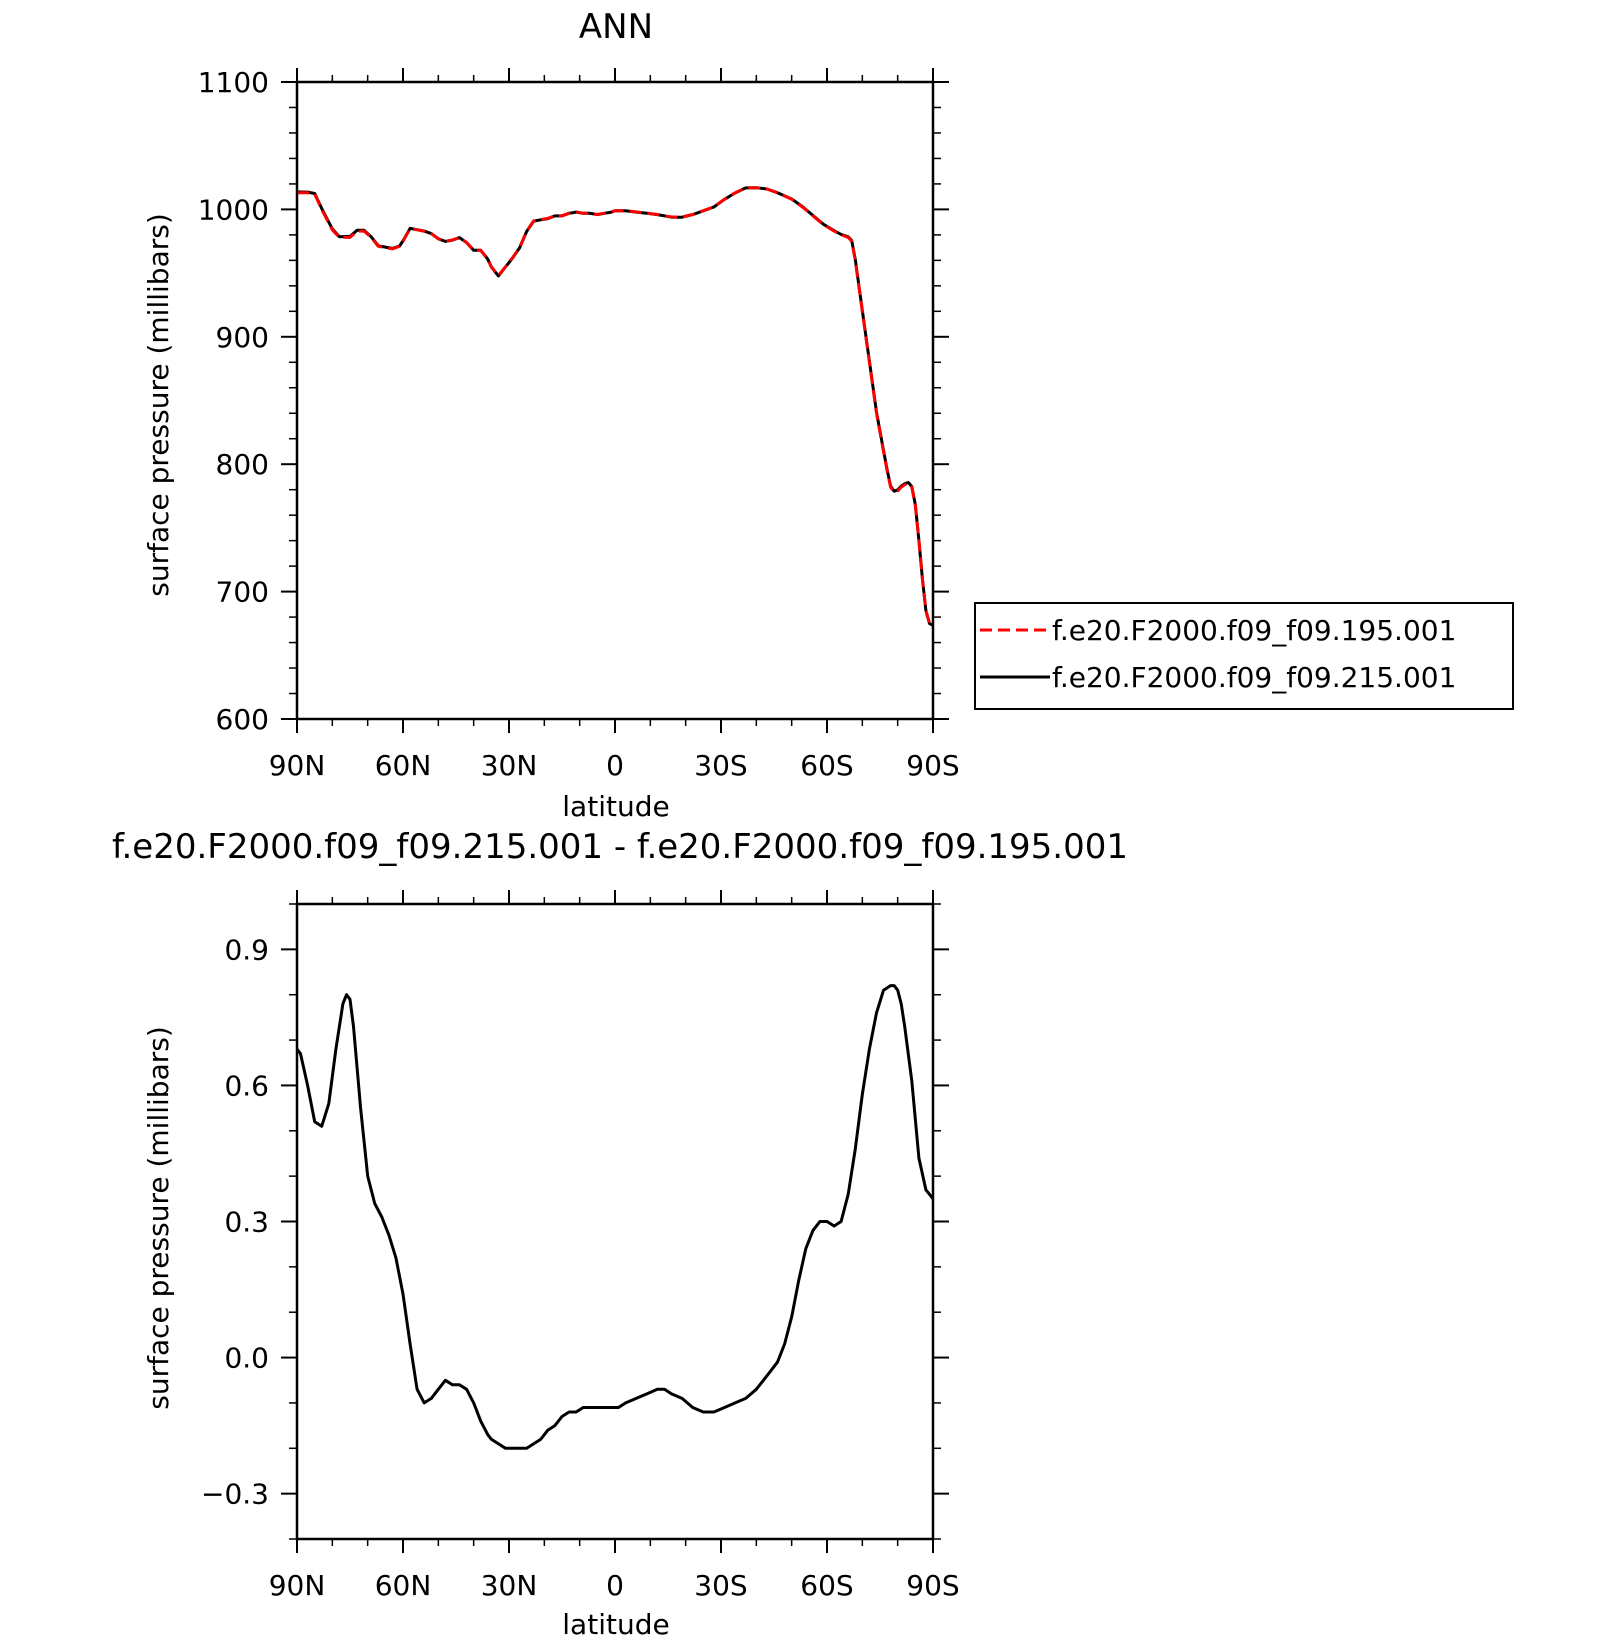  I want to click on legend-entry-2: f.e20.F2000.f09_f09.215.001, so click(1254, 677).